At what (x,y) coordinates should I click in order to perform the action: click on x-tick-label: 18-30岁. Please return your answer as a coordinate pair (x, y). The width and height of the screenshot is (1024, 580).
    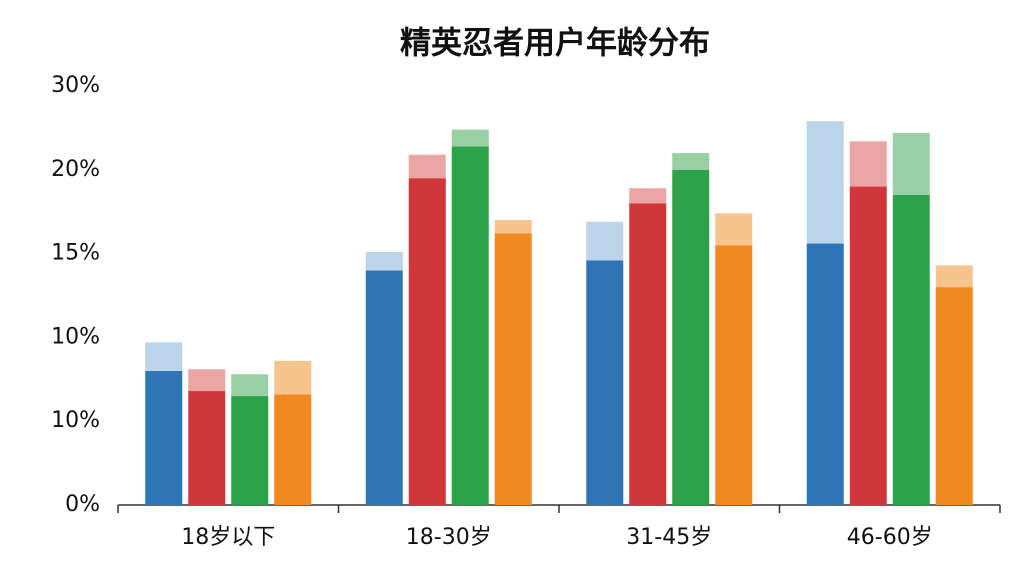
    Looking at the image, I should click on (449, 537).